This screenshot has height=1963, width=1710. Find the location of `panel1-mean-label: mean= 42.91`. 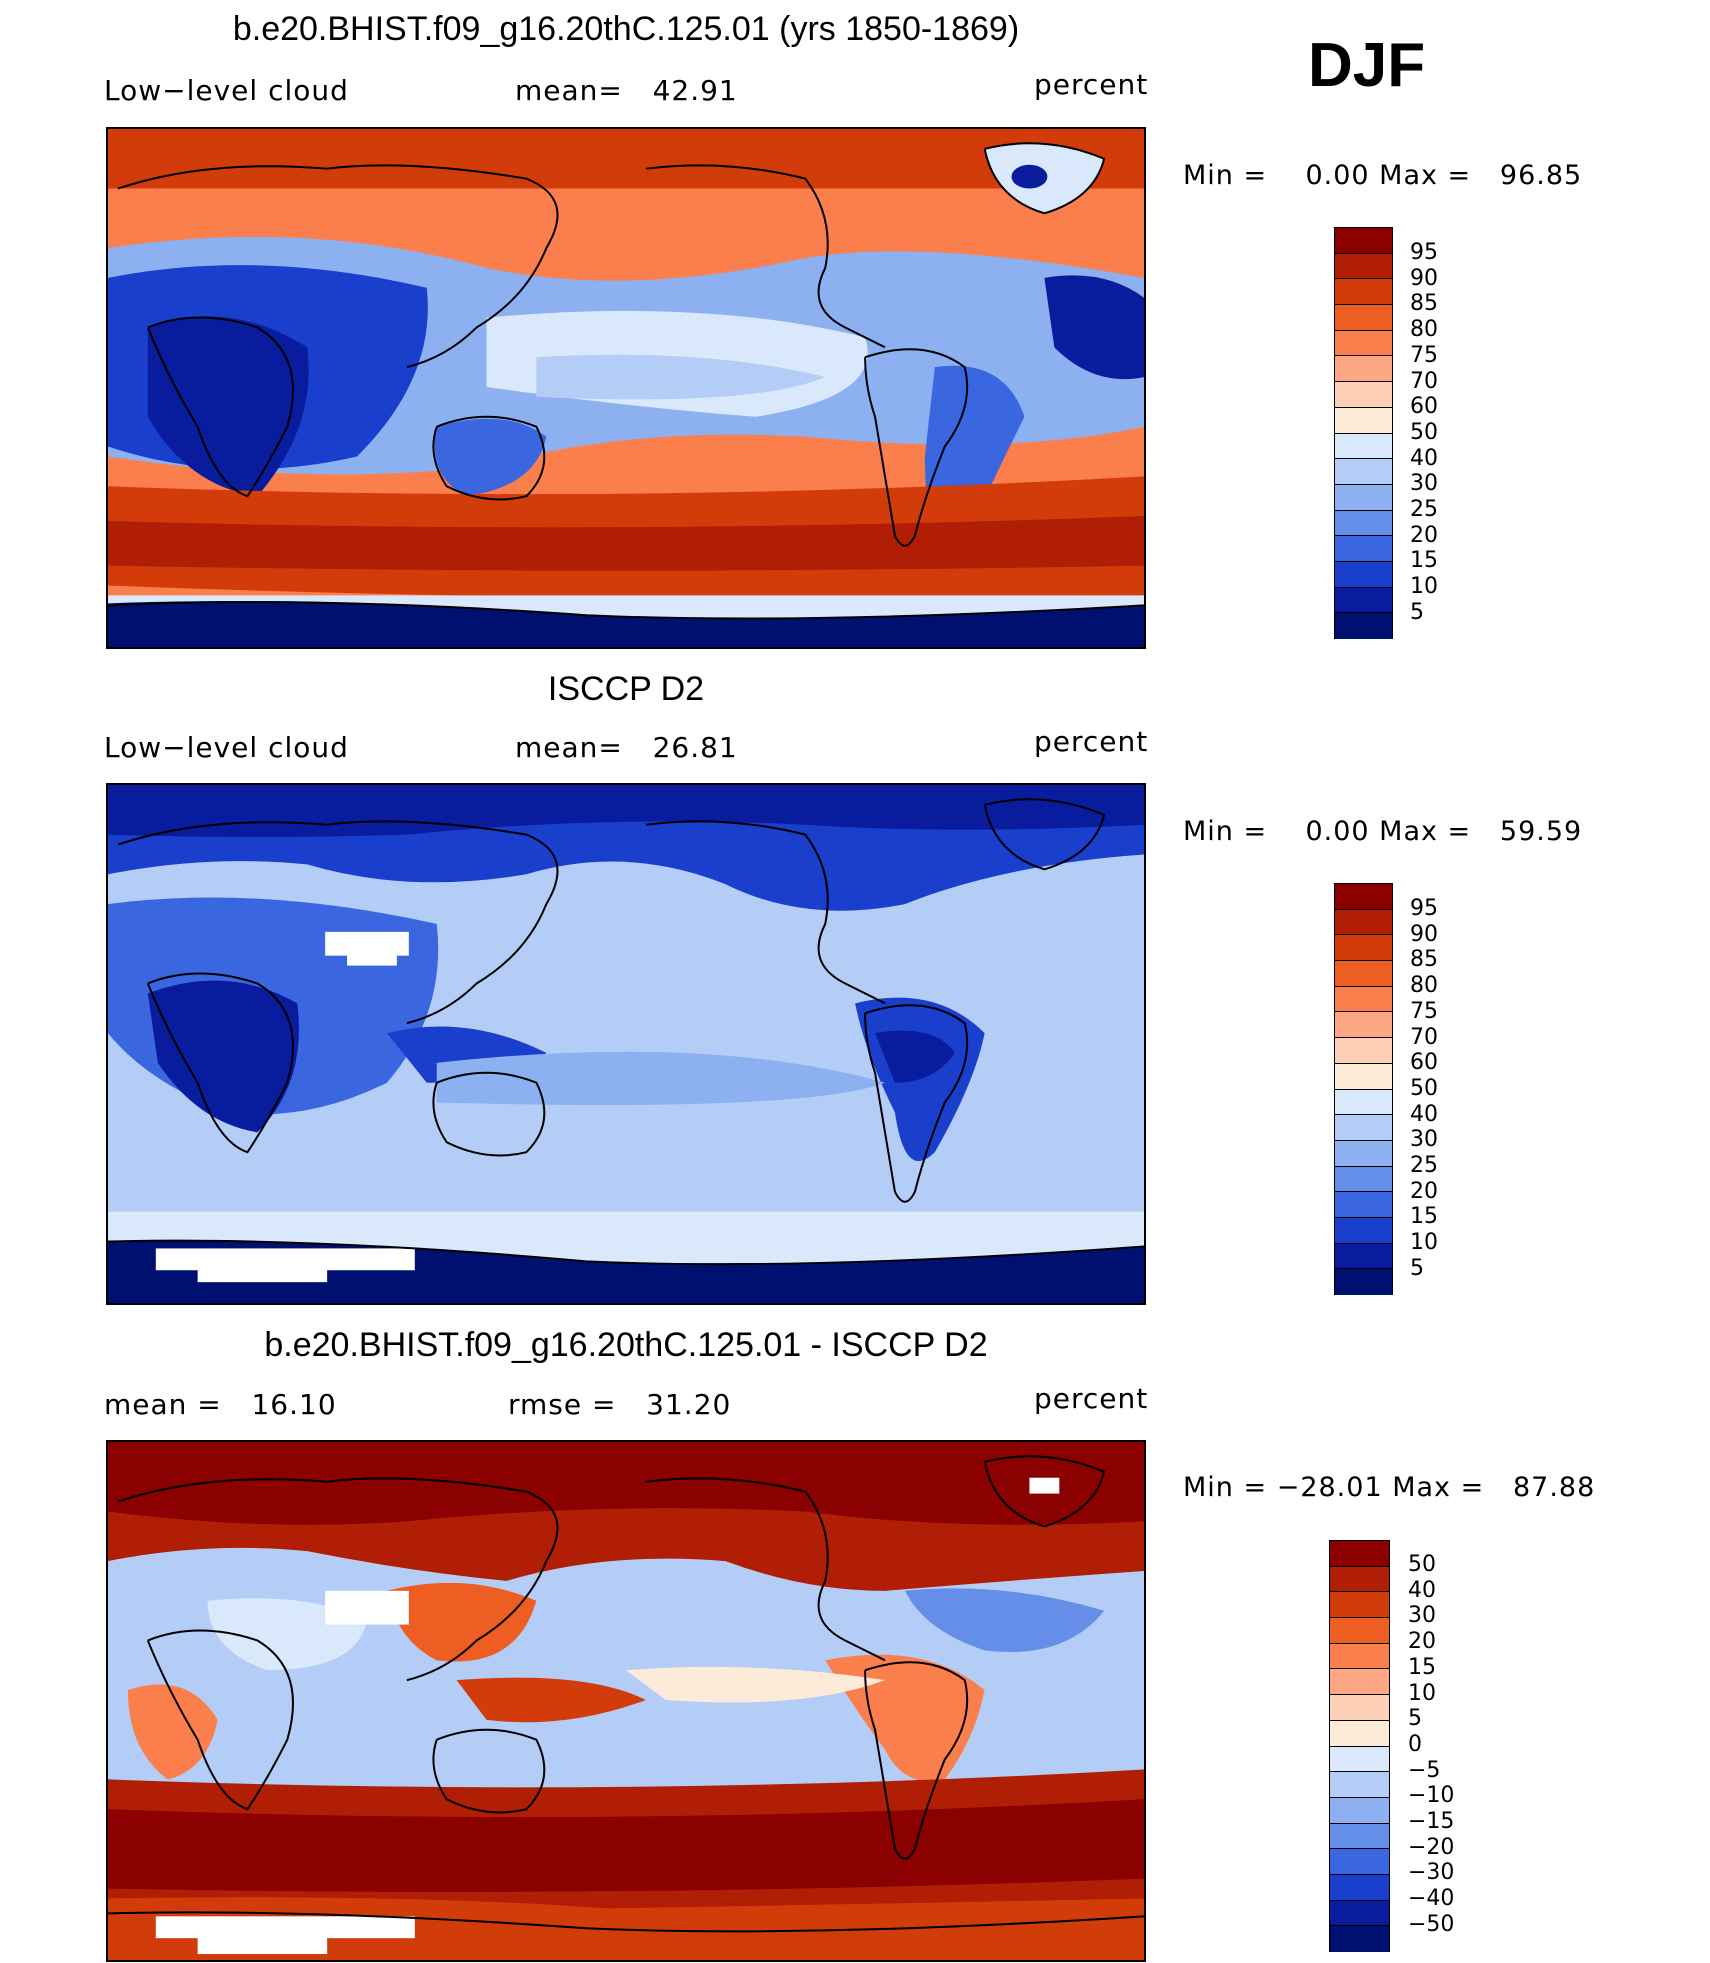

panel1-mean-label: mean= 42.91 is located at coordinates (626, 90).